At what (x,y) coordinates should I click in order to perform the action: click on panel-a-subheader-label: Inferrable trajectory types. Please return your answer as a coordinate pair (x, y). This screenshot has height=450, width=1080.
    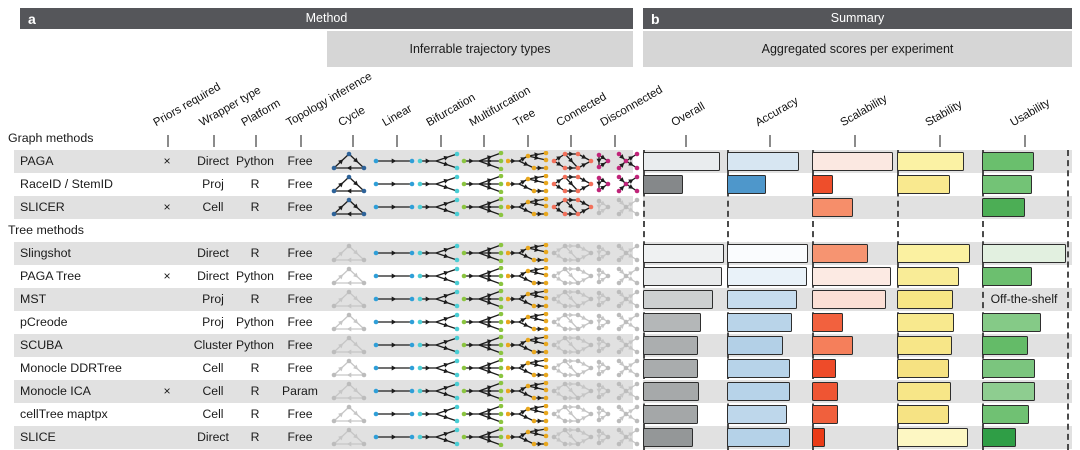
    Looking at the image, I should click on (480, 49).